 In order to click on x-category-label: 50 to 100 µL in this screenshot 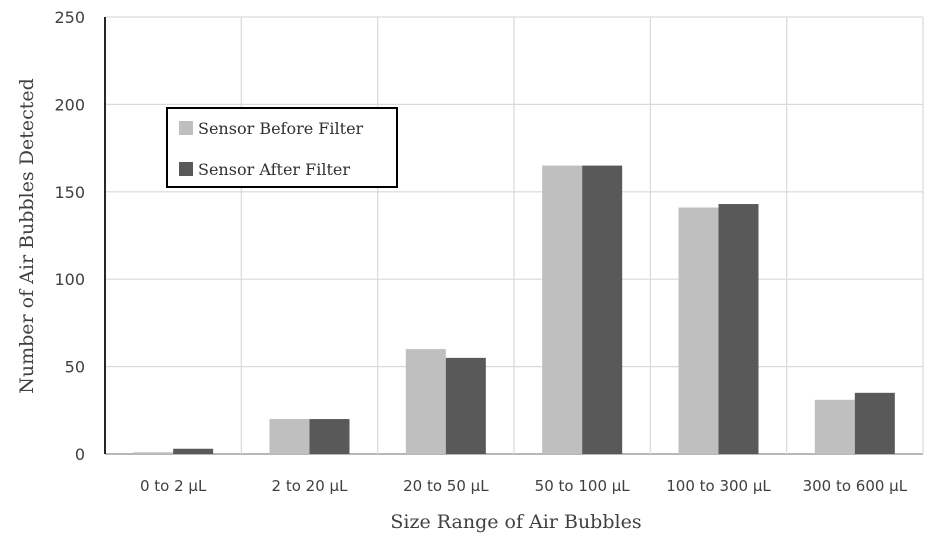, I will do `click(583, 486)`.